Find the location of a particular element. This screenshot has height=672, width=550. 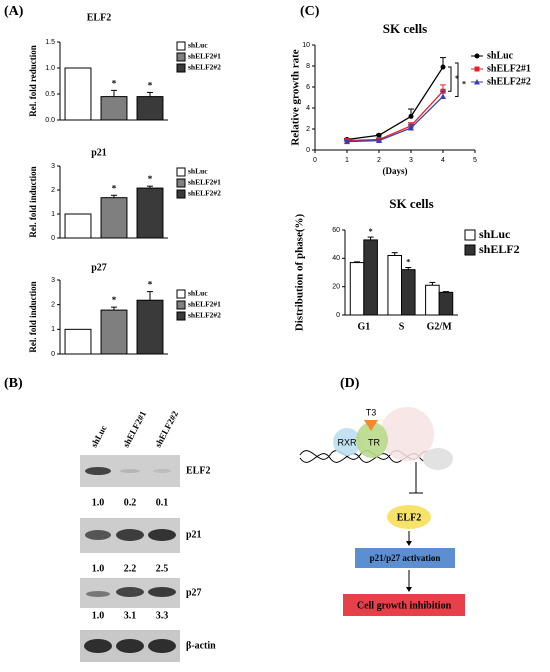

dna-strand is located at coordinates (368, 458).